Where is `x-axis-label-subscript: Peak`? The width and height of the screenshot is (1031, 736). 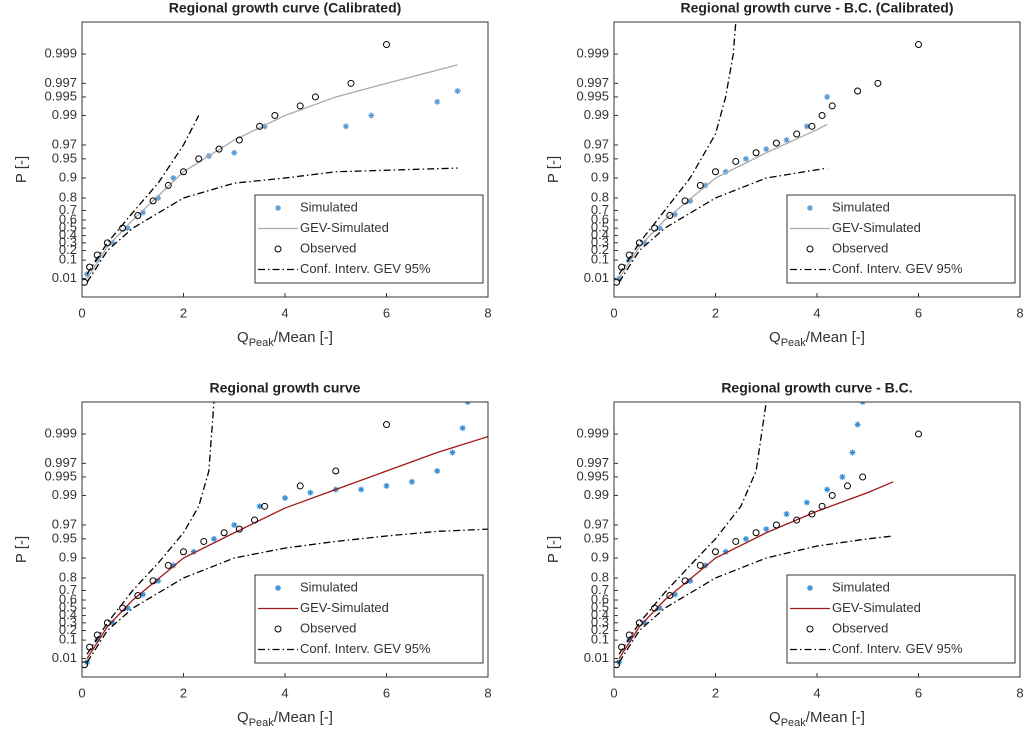
x-axis-label-subscript: Peak is located at coordinates (794, 723).